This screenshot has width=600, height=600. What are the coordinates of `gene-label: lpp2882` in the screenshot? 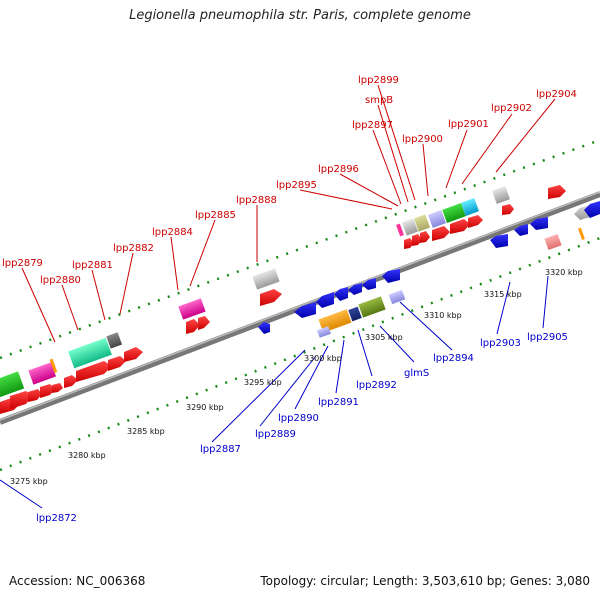 It's located at (133, 248).